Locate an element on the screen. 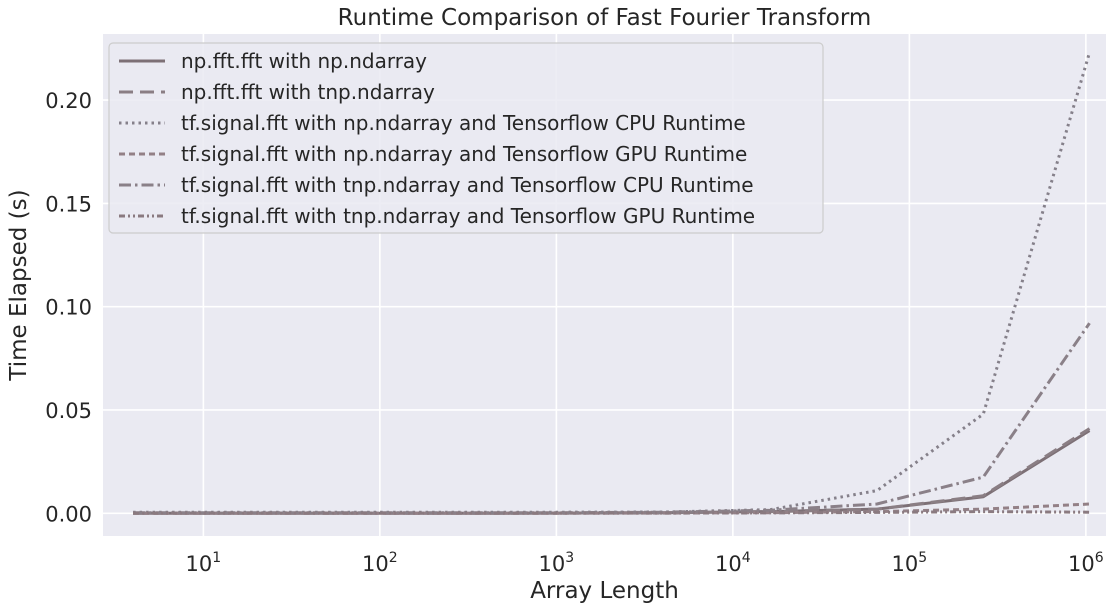 This screenshot has height=610, width=1114. y-tick-label-1: 0.05 is located at coordinates (68, 411).